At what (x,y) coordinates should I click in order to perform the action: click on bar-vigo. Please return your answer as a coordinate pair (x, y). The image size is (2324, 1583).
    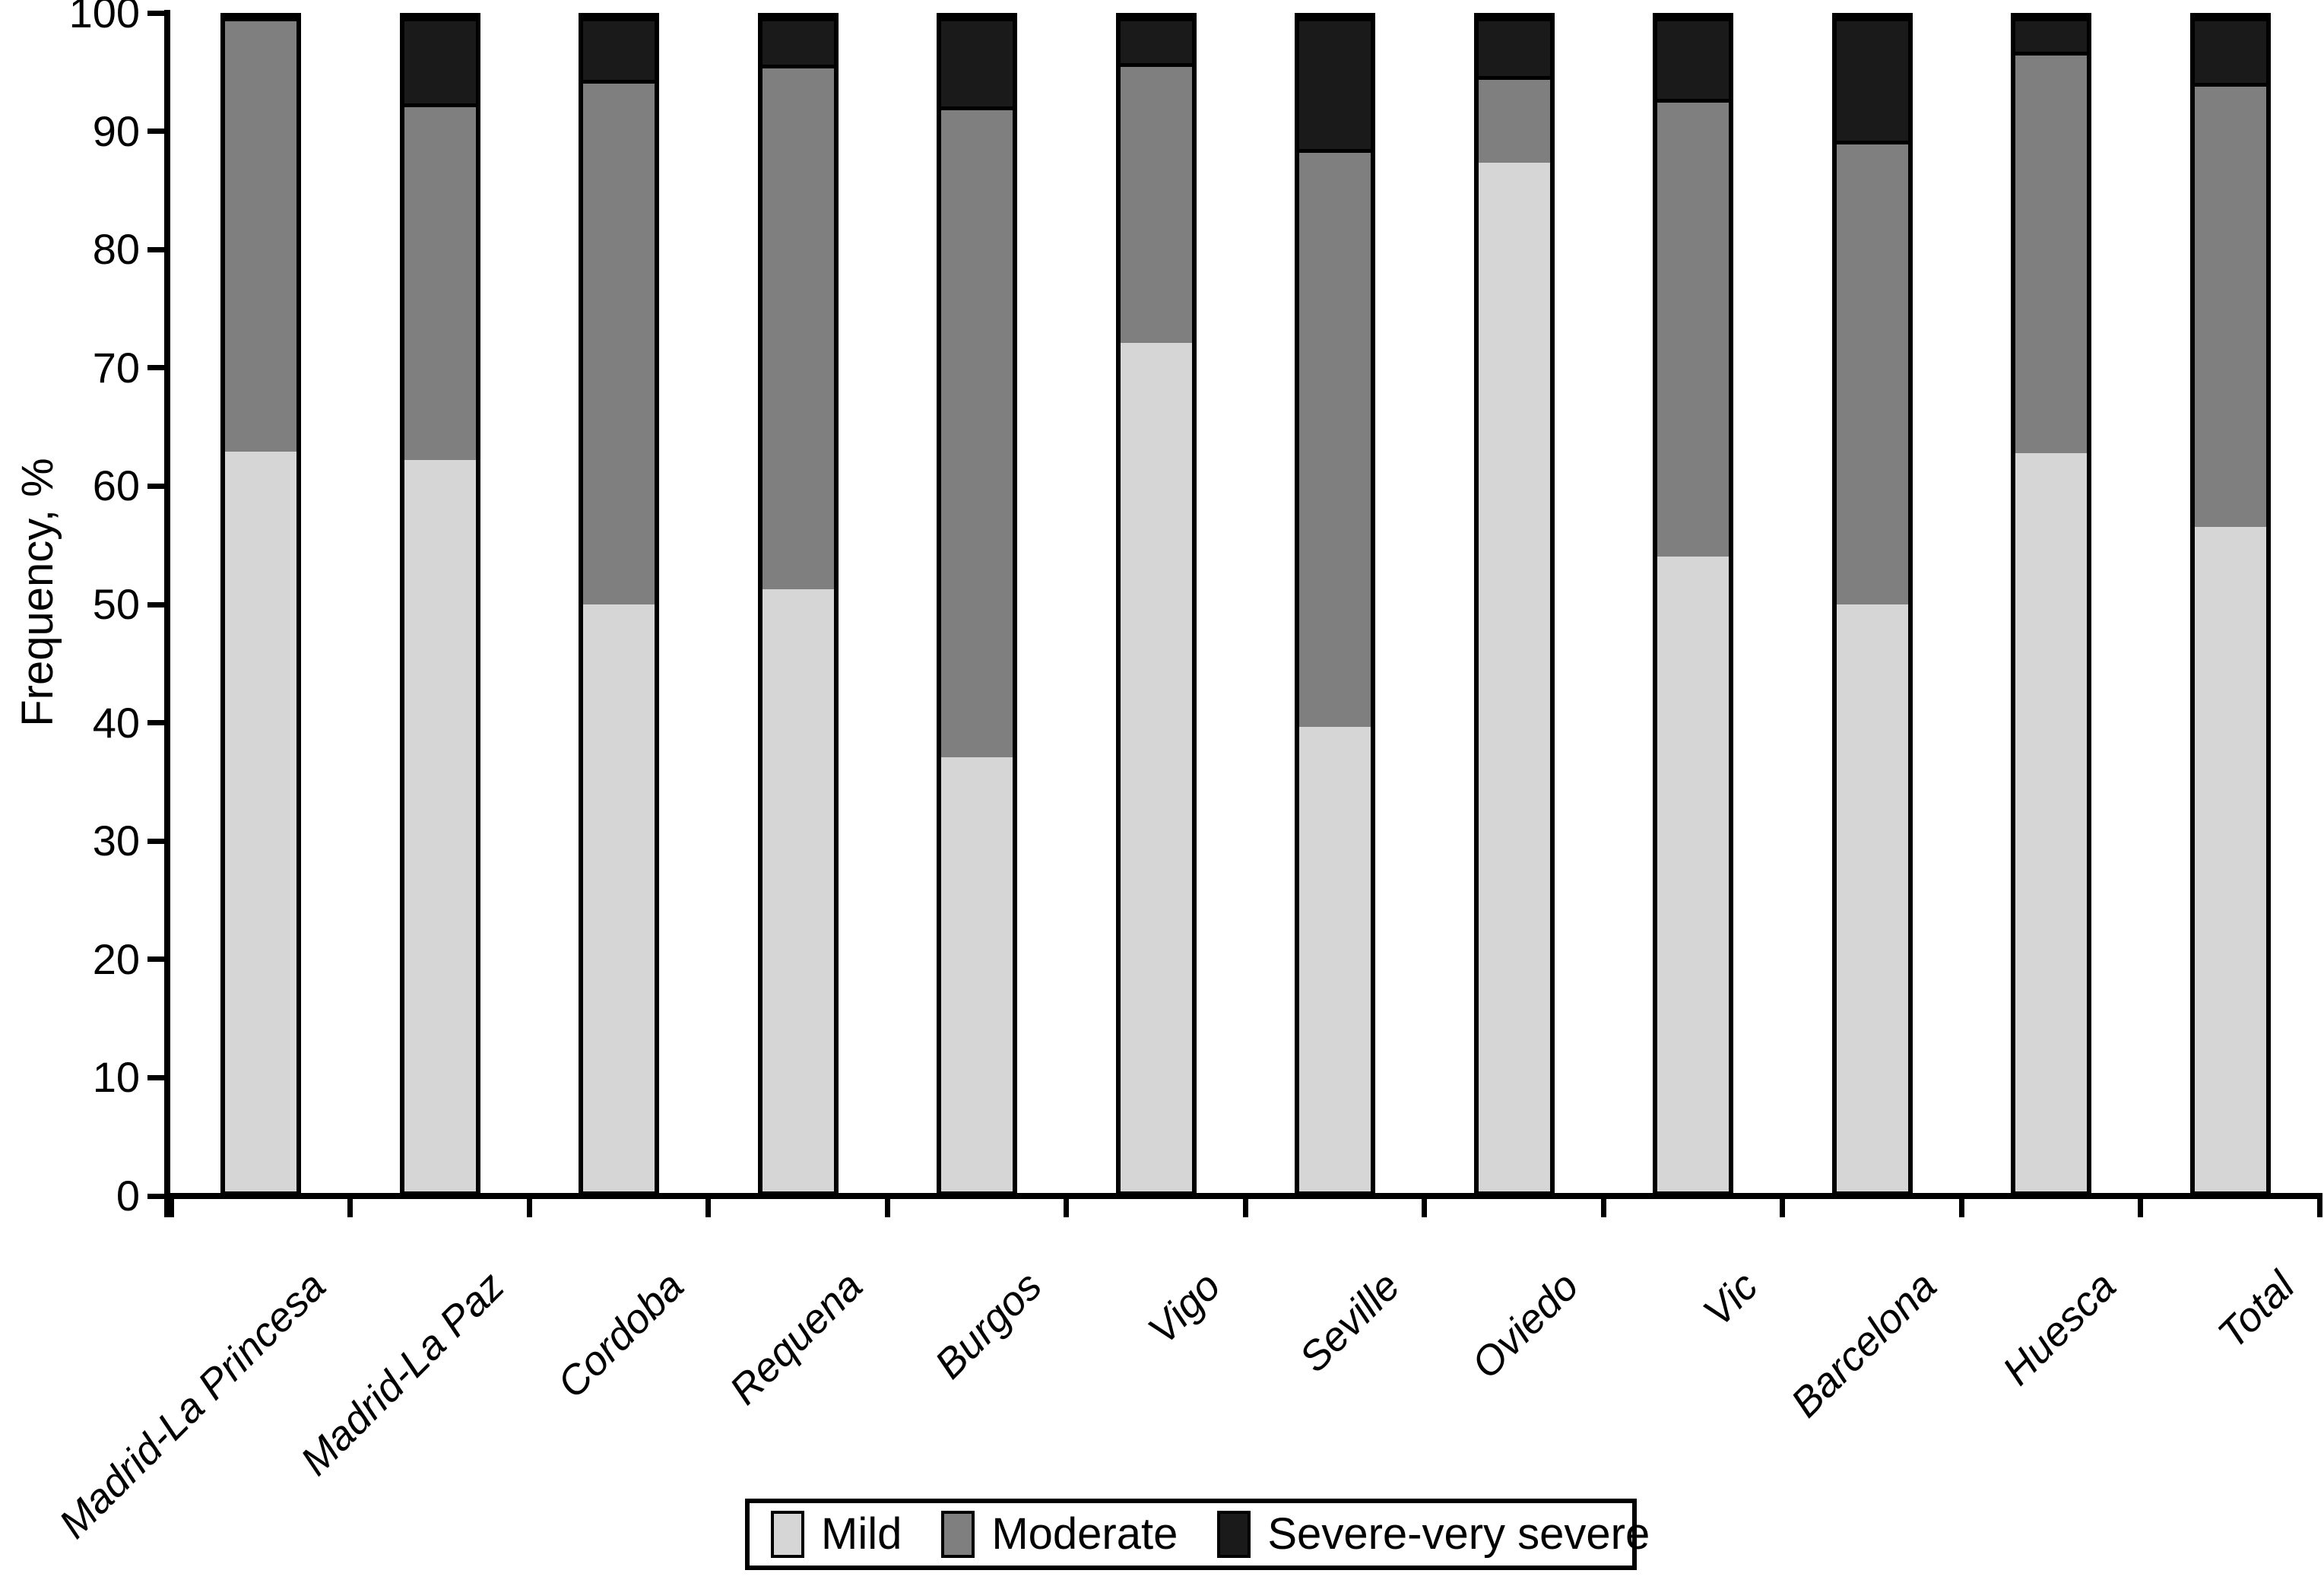
    Looking at the image, I should click on (1156, 604).